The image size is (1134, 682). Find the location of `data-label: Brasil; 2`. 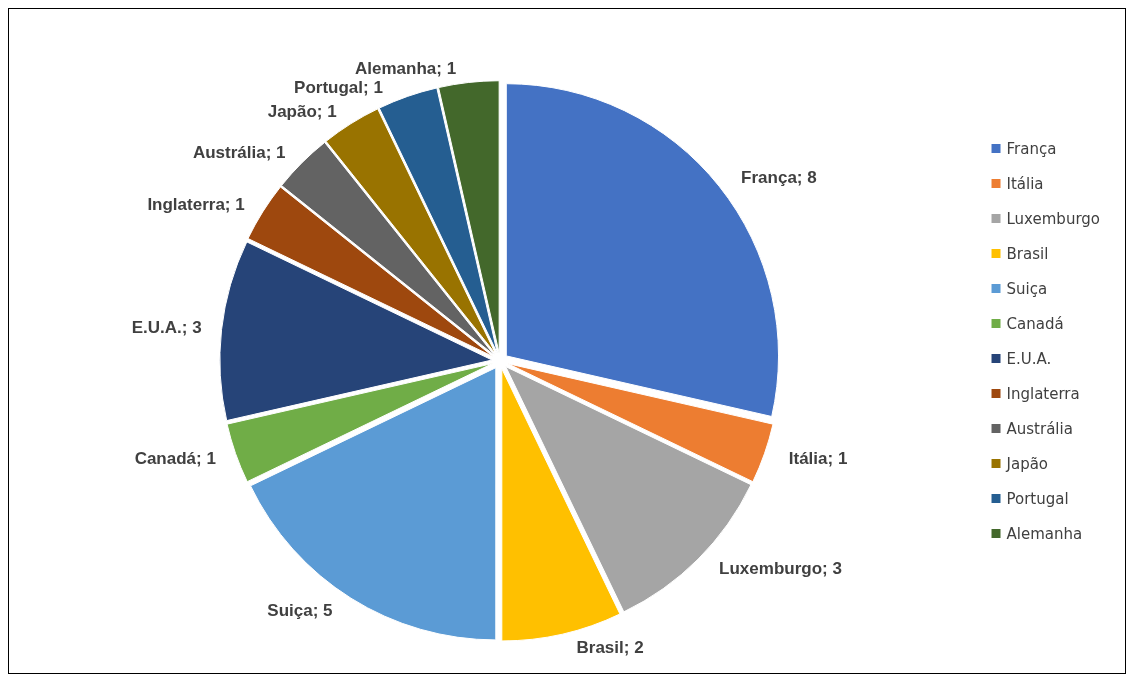

data-label: Brasil; 2 is located at coordinates (610, 648).